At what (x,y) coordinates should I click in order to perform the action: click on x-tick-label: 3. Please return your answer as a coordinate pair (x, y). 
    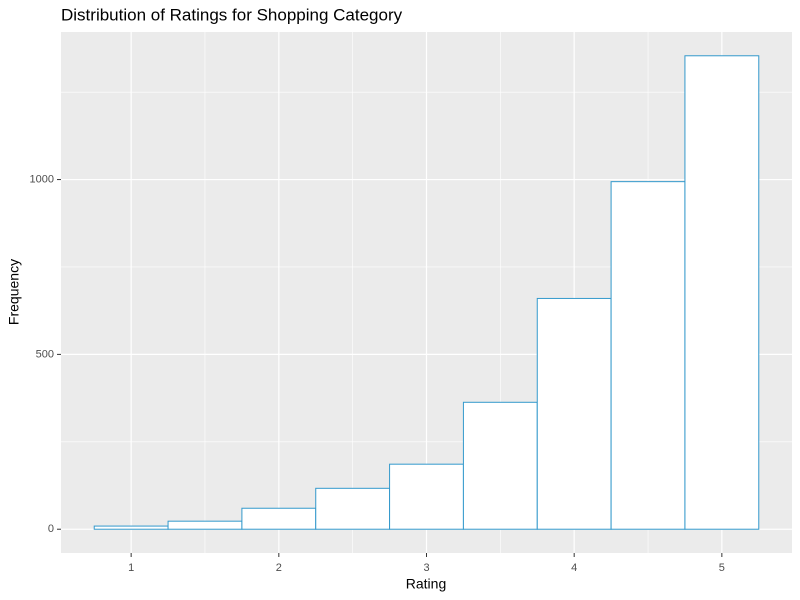
    Looking at the image, I should click on (426, 568).